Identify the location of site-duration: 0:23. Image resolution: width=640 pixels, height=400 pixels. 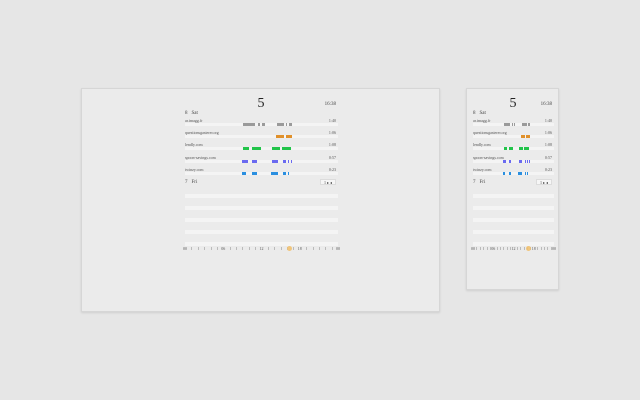
(332, 169).